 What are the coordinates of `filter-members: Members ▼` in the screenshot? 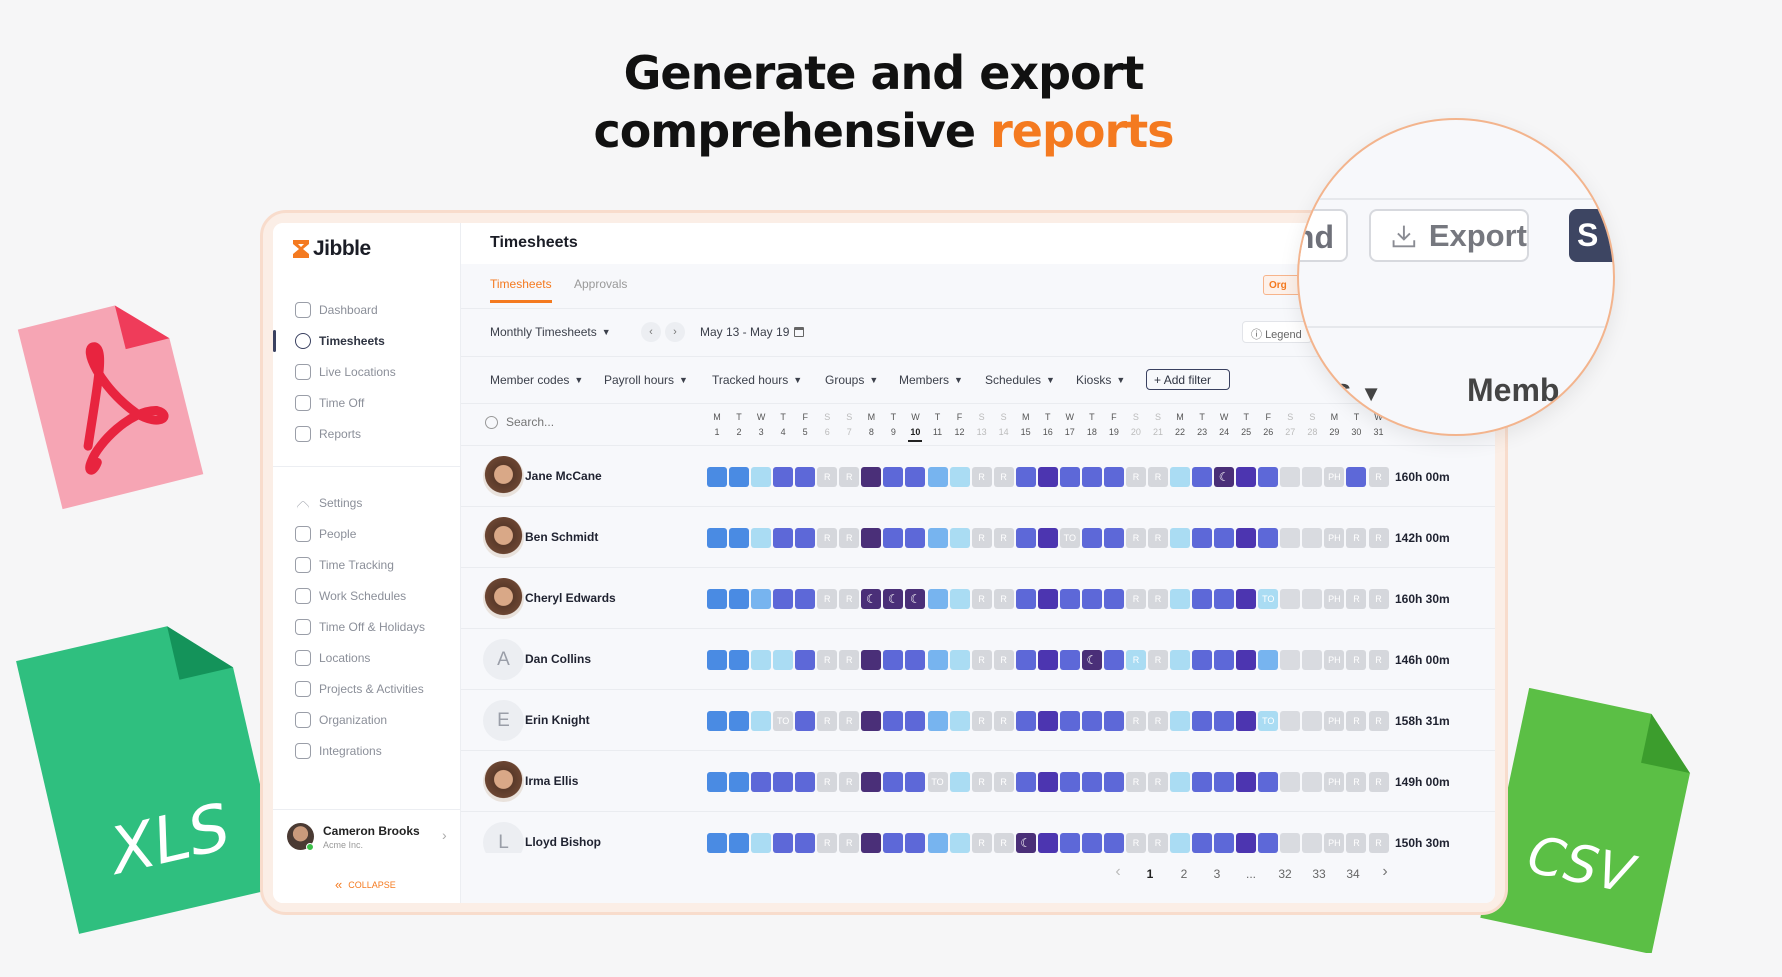 It's located at (931, 380).